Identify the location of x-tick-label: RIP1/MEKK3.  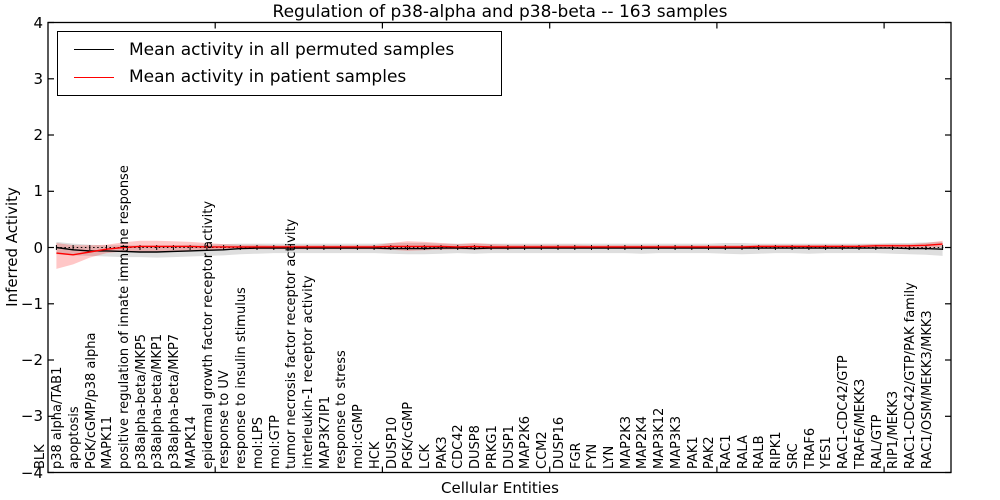
(894, 429).